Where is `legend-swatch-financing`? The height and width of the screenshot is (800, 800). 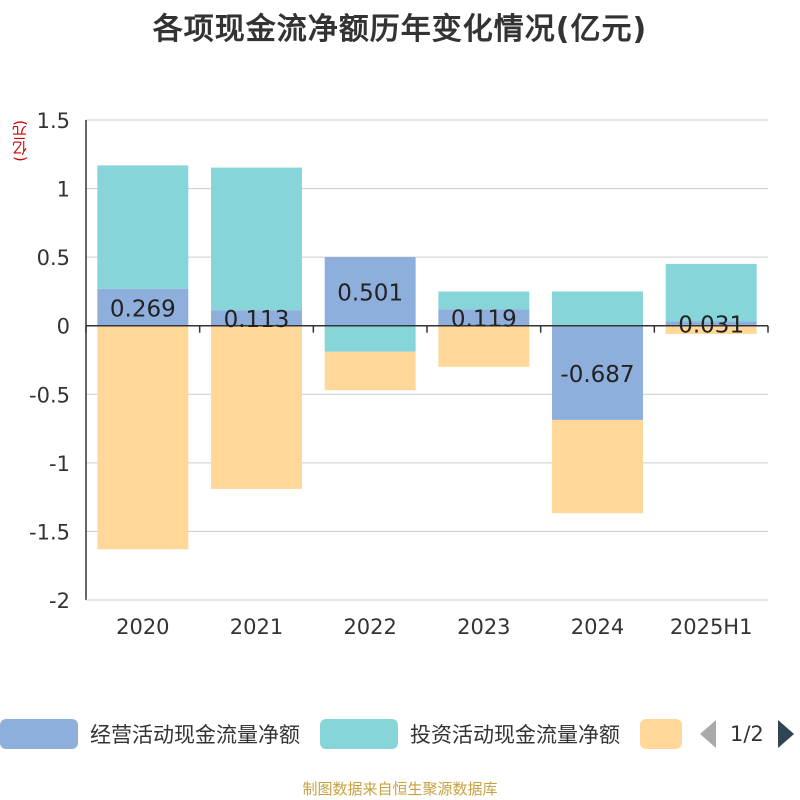 legend-swatch-financing is located at coordinates (661, 734).